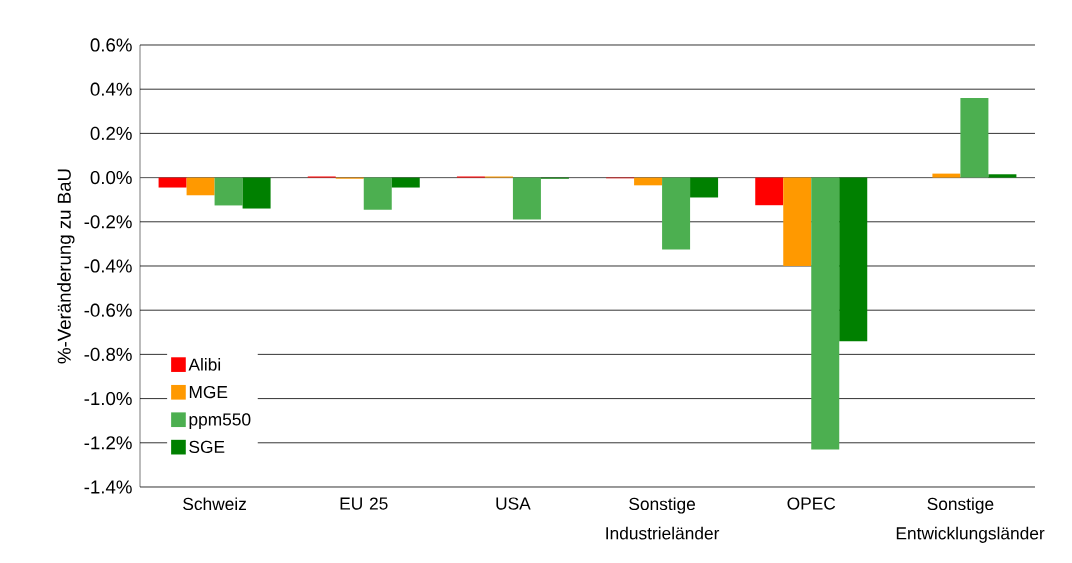 The image size is (1072, 563). I want to click on x-tick-label: EU 25, so click(364, 503).